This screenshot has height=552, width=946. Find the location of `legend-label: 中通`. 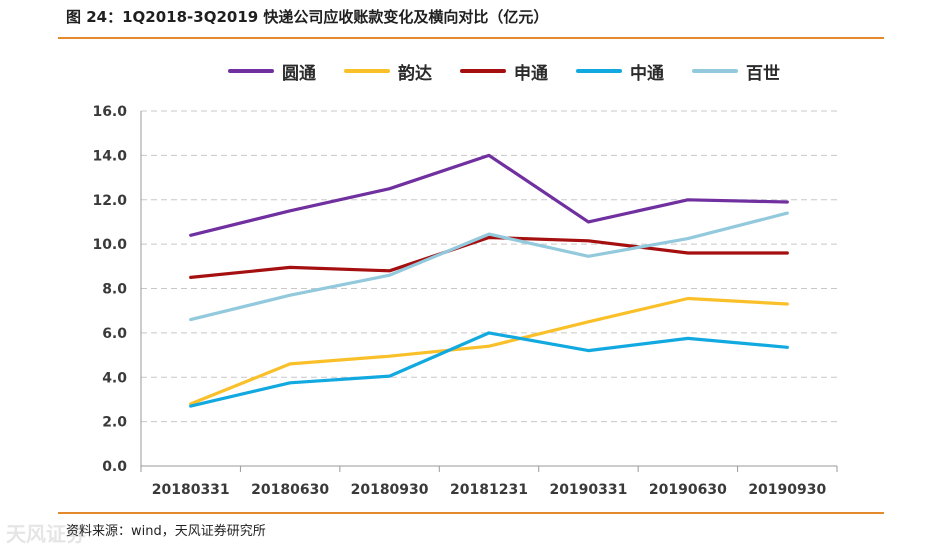

legend-label: 中通 is located at coordinates (647, 73).